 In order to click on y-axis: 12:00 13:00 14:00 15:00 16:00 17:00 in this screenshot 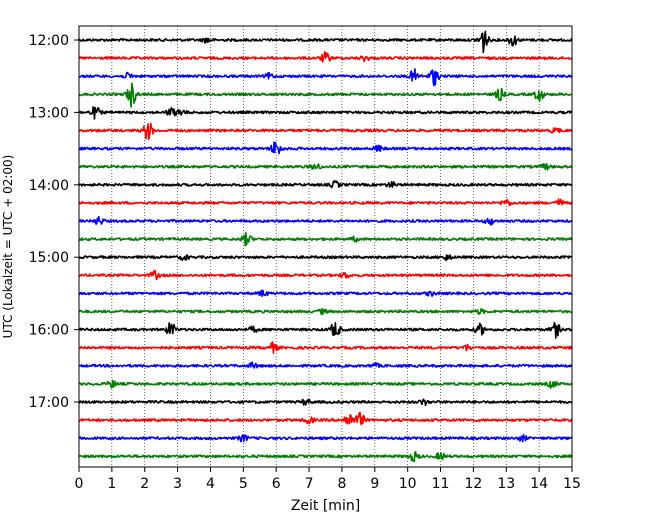, I will do `click(54, 222)`.